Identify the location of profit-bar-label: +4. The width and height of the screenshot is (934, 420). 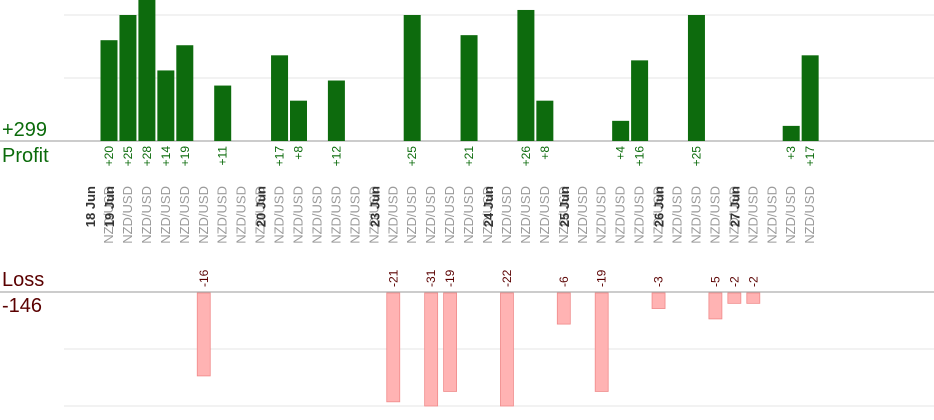
(621, 153).